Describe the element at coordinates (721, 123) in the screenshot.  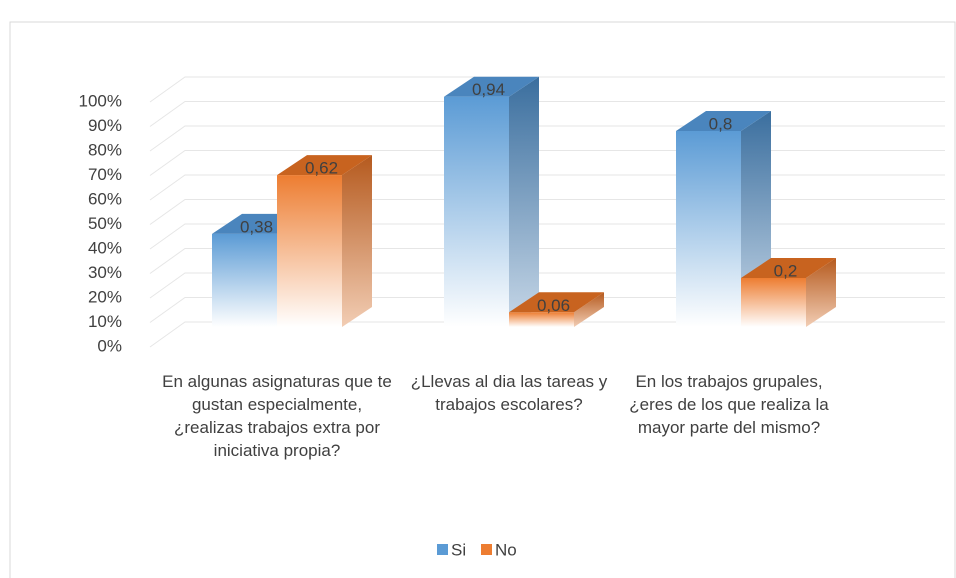
I see `data-label: 0,8` at that location.